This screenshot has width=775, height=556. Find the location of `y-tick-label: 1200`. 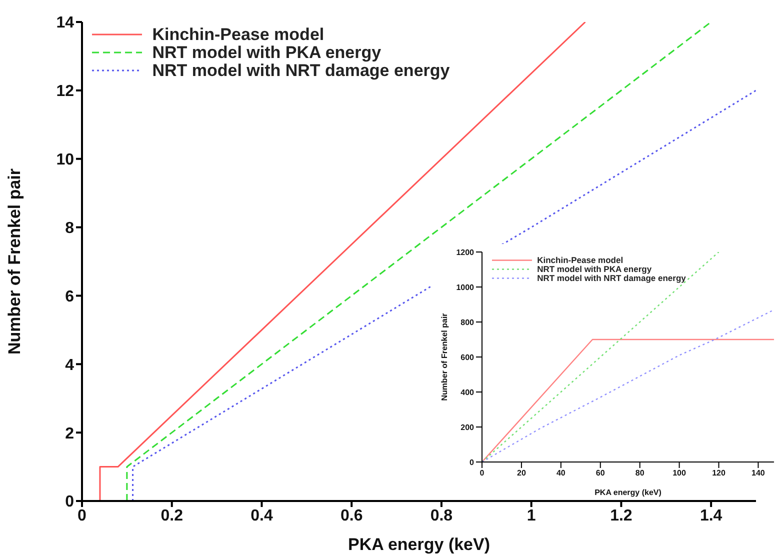

y-tick-label: 1200 is located at coordinates (465, 252).